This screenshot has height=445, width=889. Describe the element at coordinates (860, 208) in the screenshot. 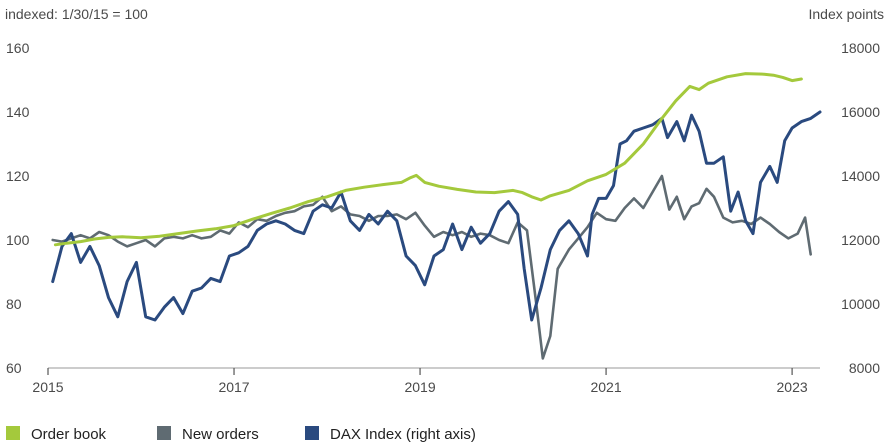

I see `right-axis-ticks: 8000 10000 12000 14000 16000 18000` at that location.